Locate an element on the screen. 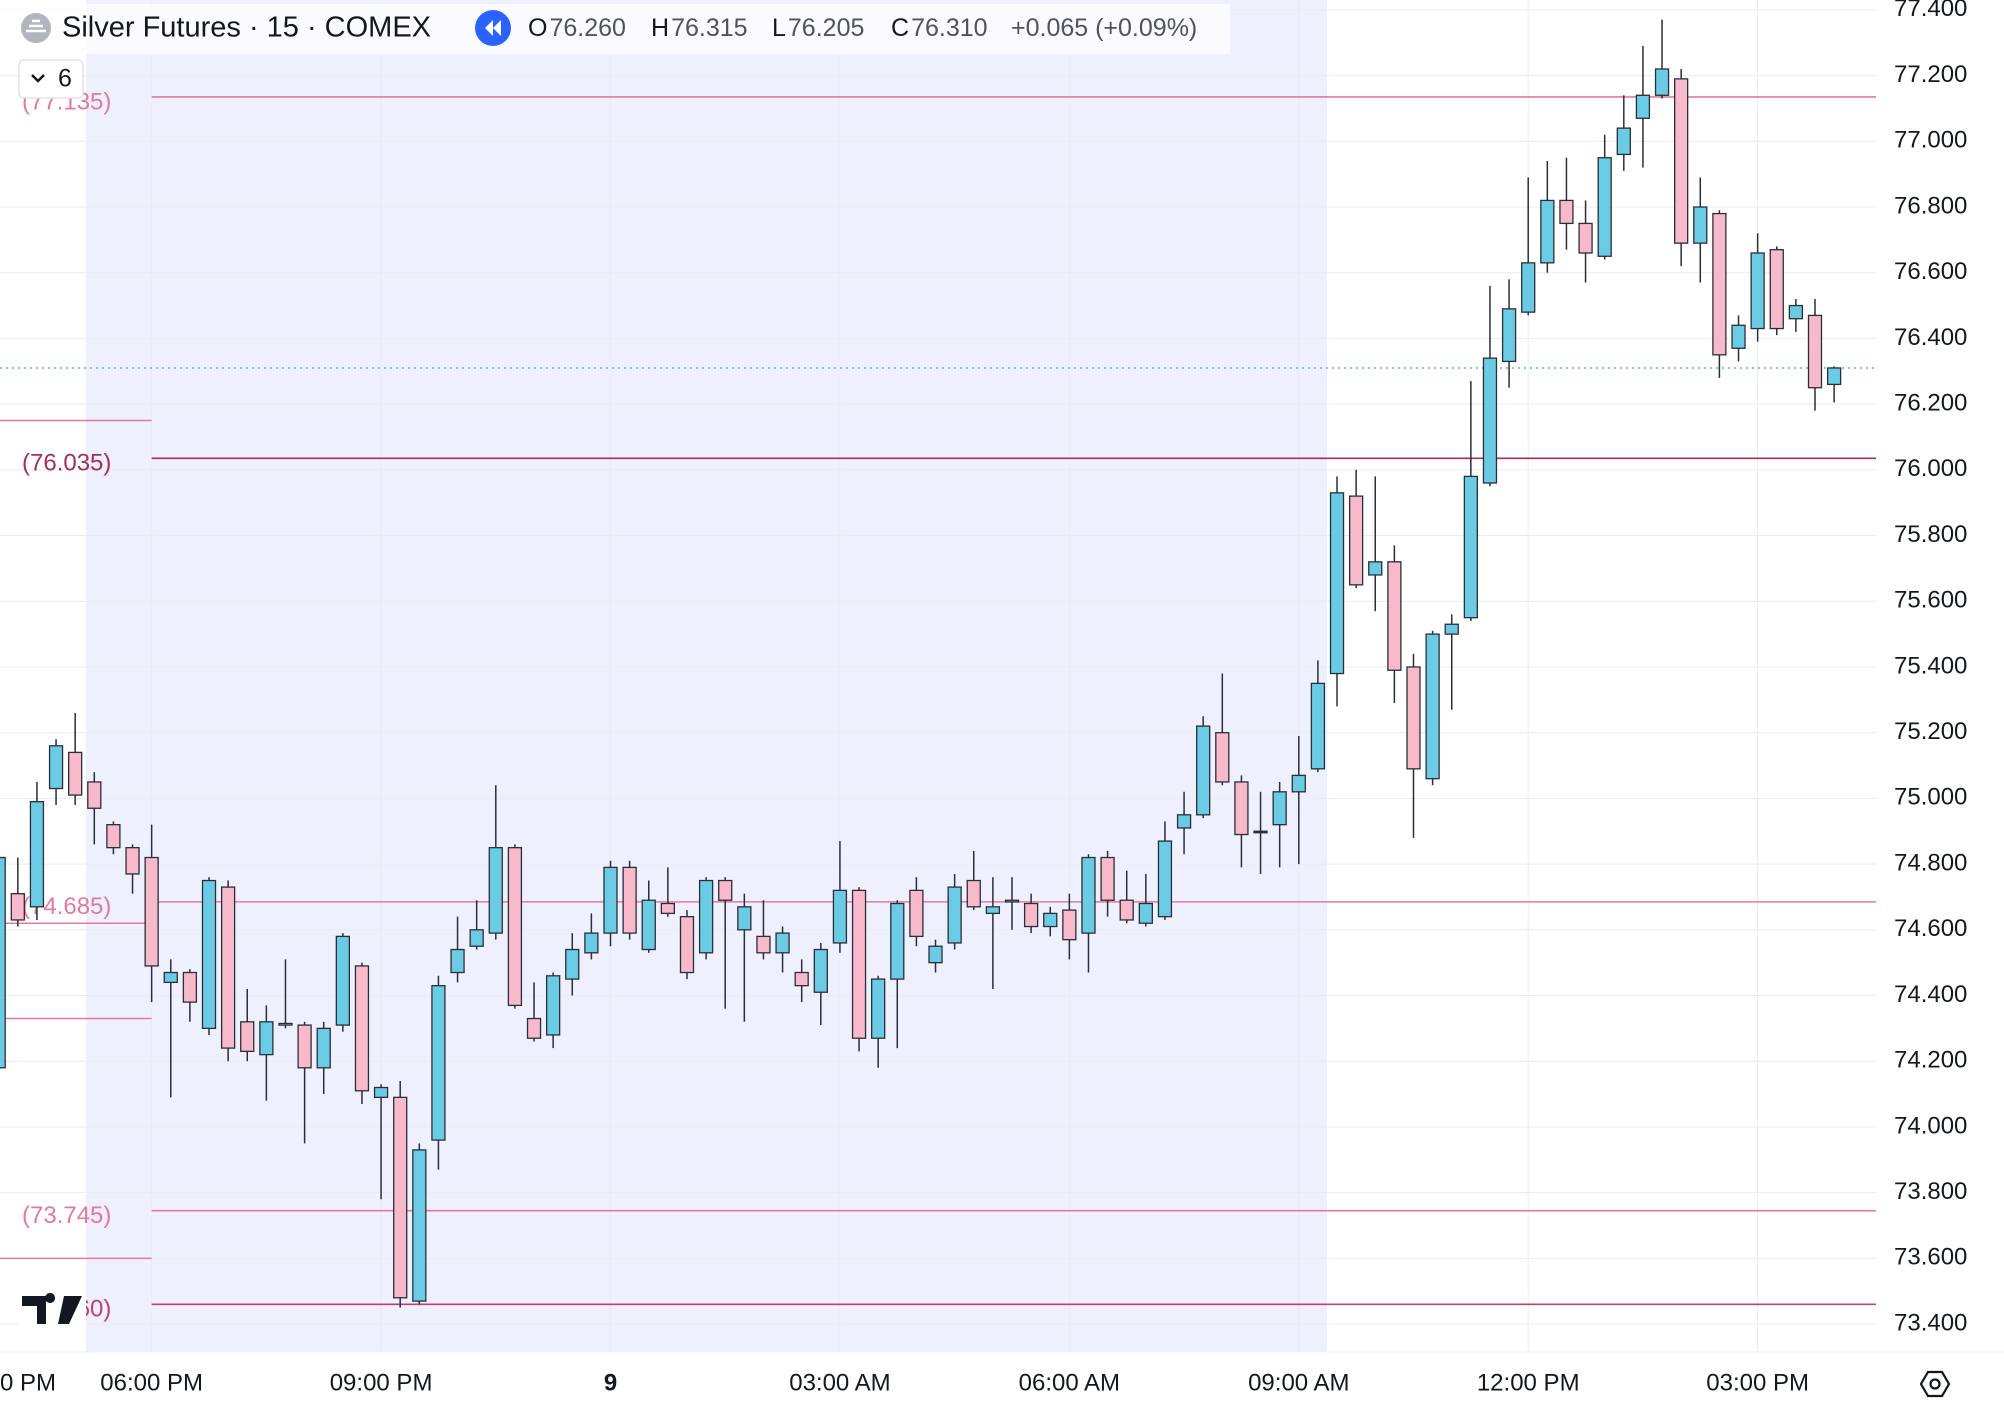  y-tick-label: 75.200 is located at coordinates (1930, 731).